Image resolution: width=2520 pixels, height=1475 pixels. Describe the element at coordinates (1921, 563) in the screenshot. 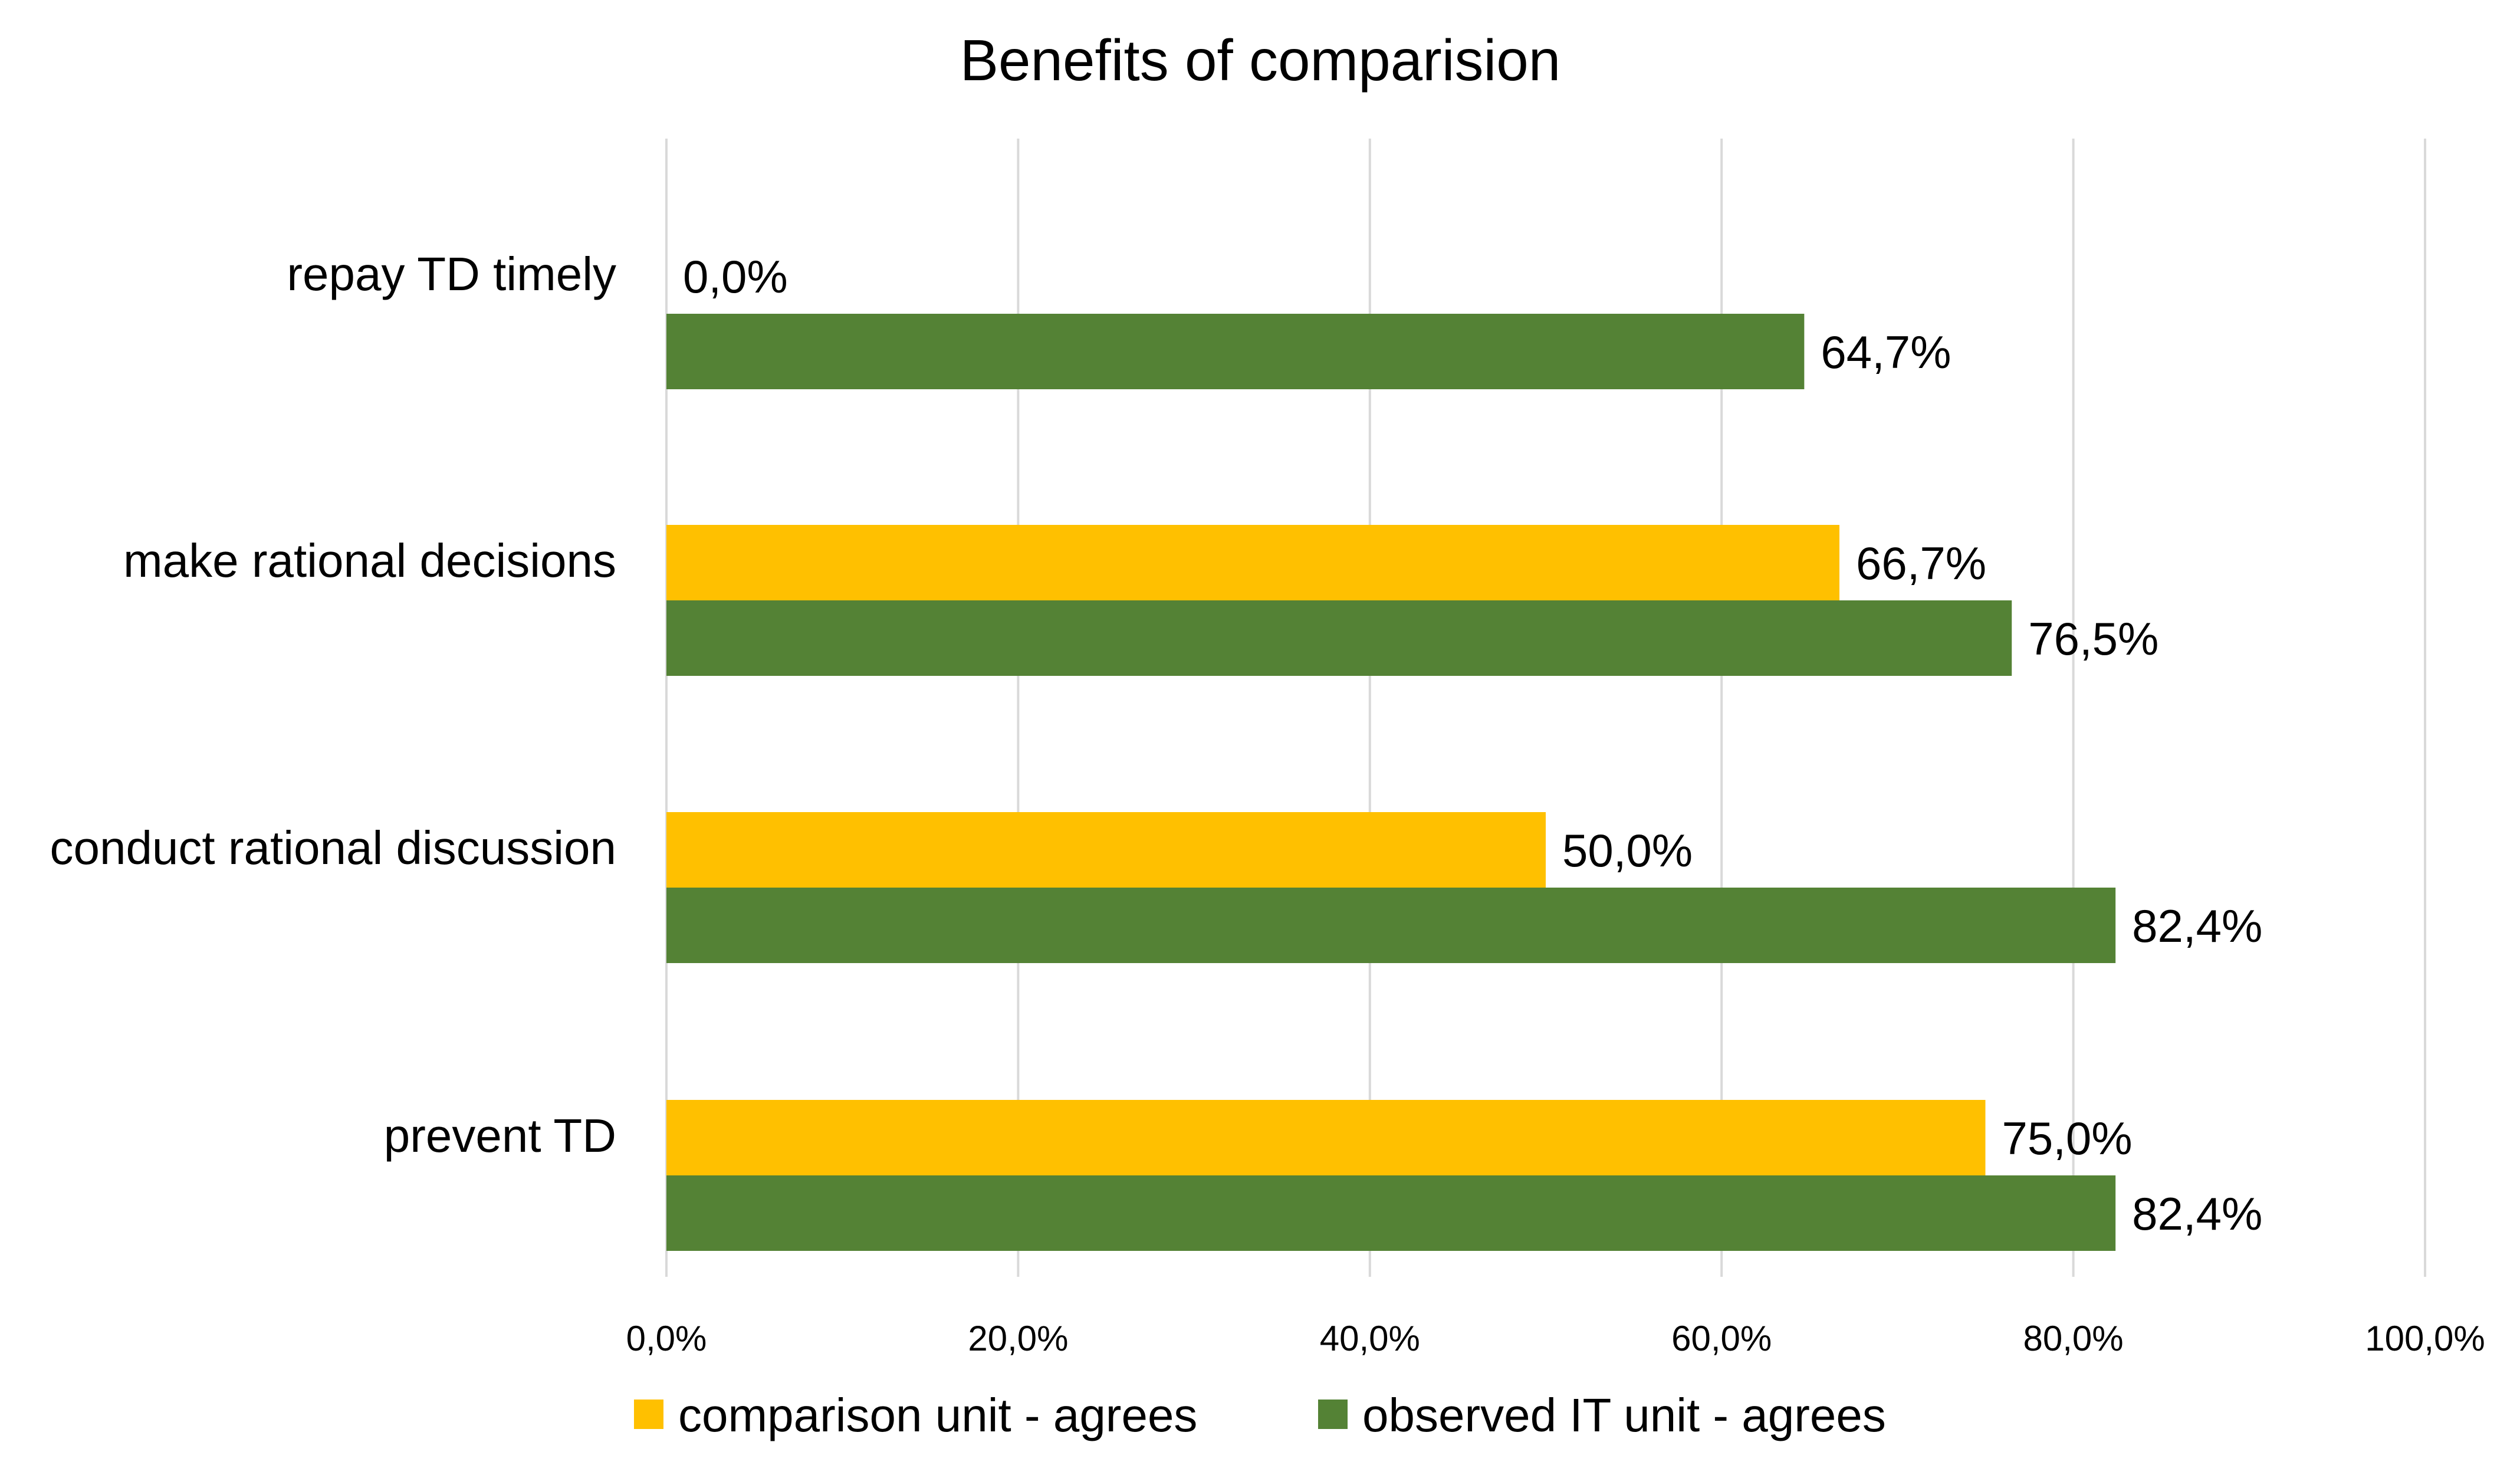

I see `data-label-series0-cat1: 66,7%` at that location.